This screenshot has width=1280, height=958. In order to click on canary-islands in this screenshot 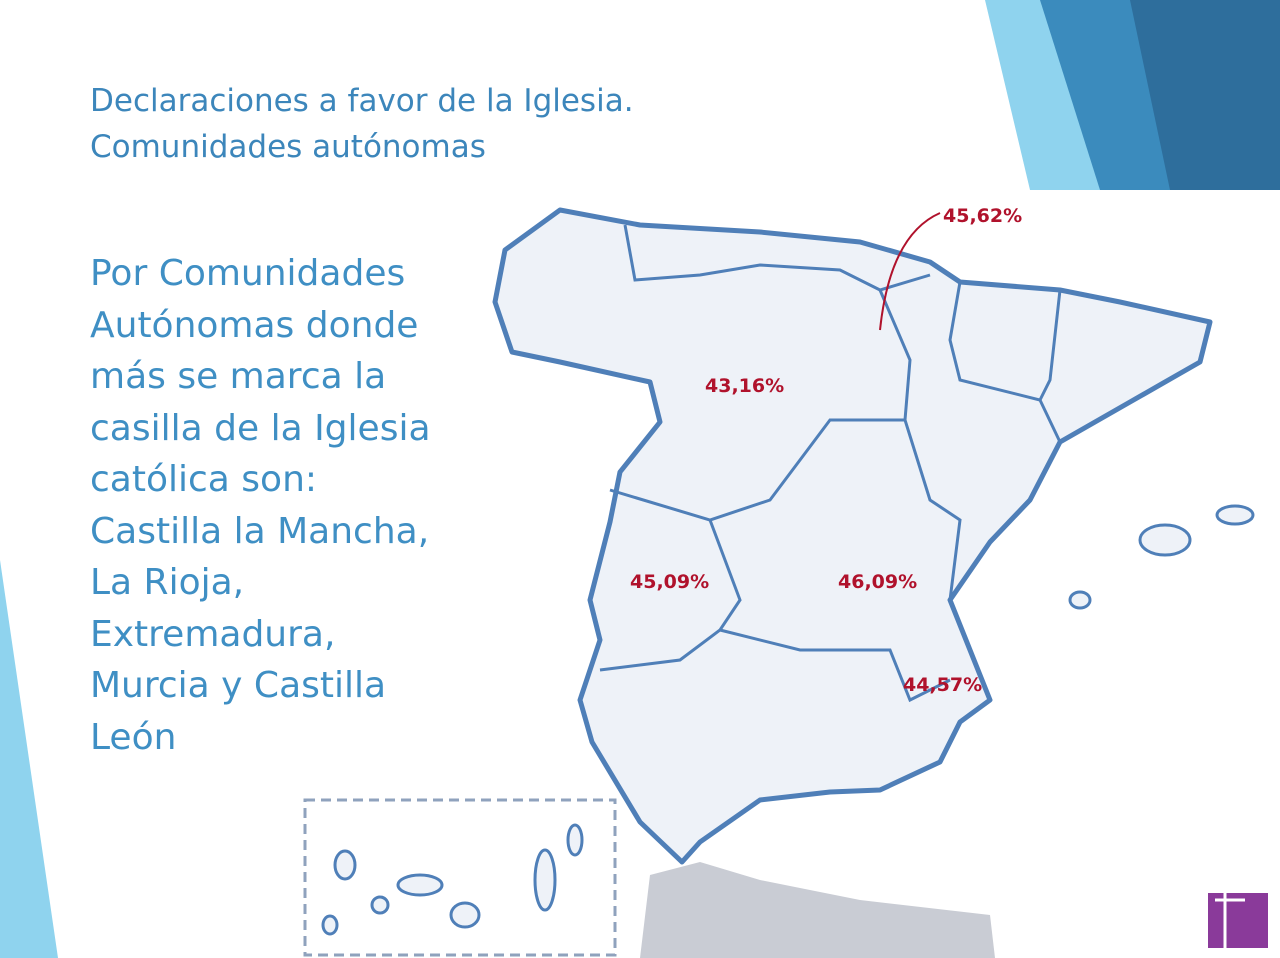, I will do `click(452, 879)`.